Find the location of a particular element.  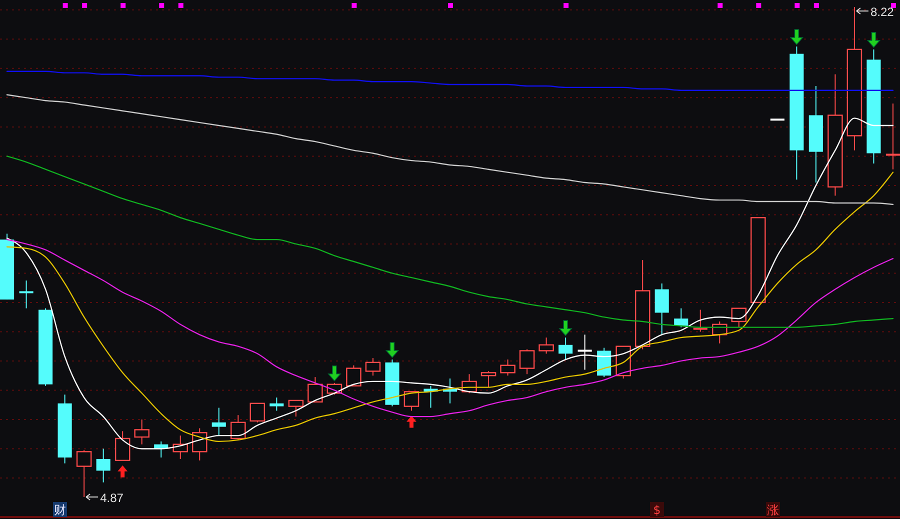

annotation: 8.22 is located at coordinates (882, 12).